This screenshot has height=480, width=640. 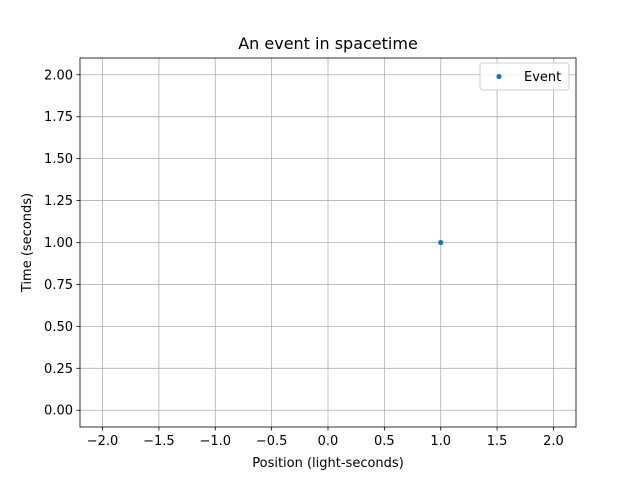 I want to click on data-point, so click(x=441, y=242).